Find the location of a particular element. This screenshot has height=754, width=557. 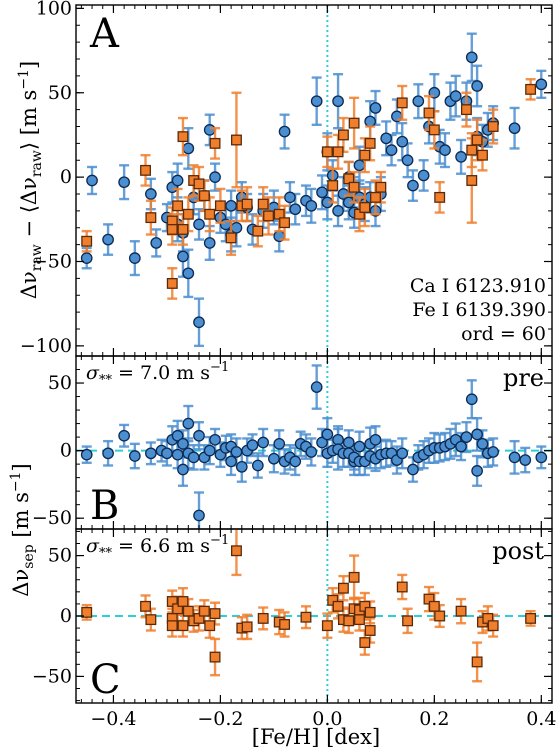

x-axis-label: [Fe/H] [dex] is located at coordinates (316, 737).